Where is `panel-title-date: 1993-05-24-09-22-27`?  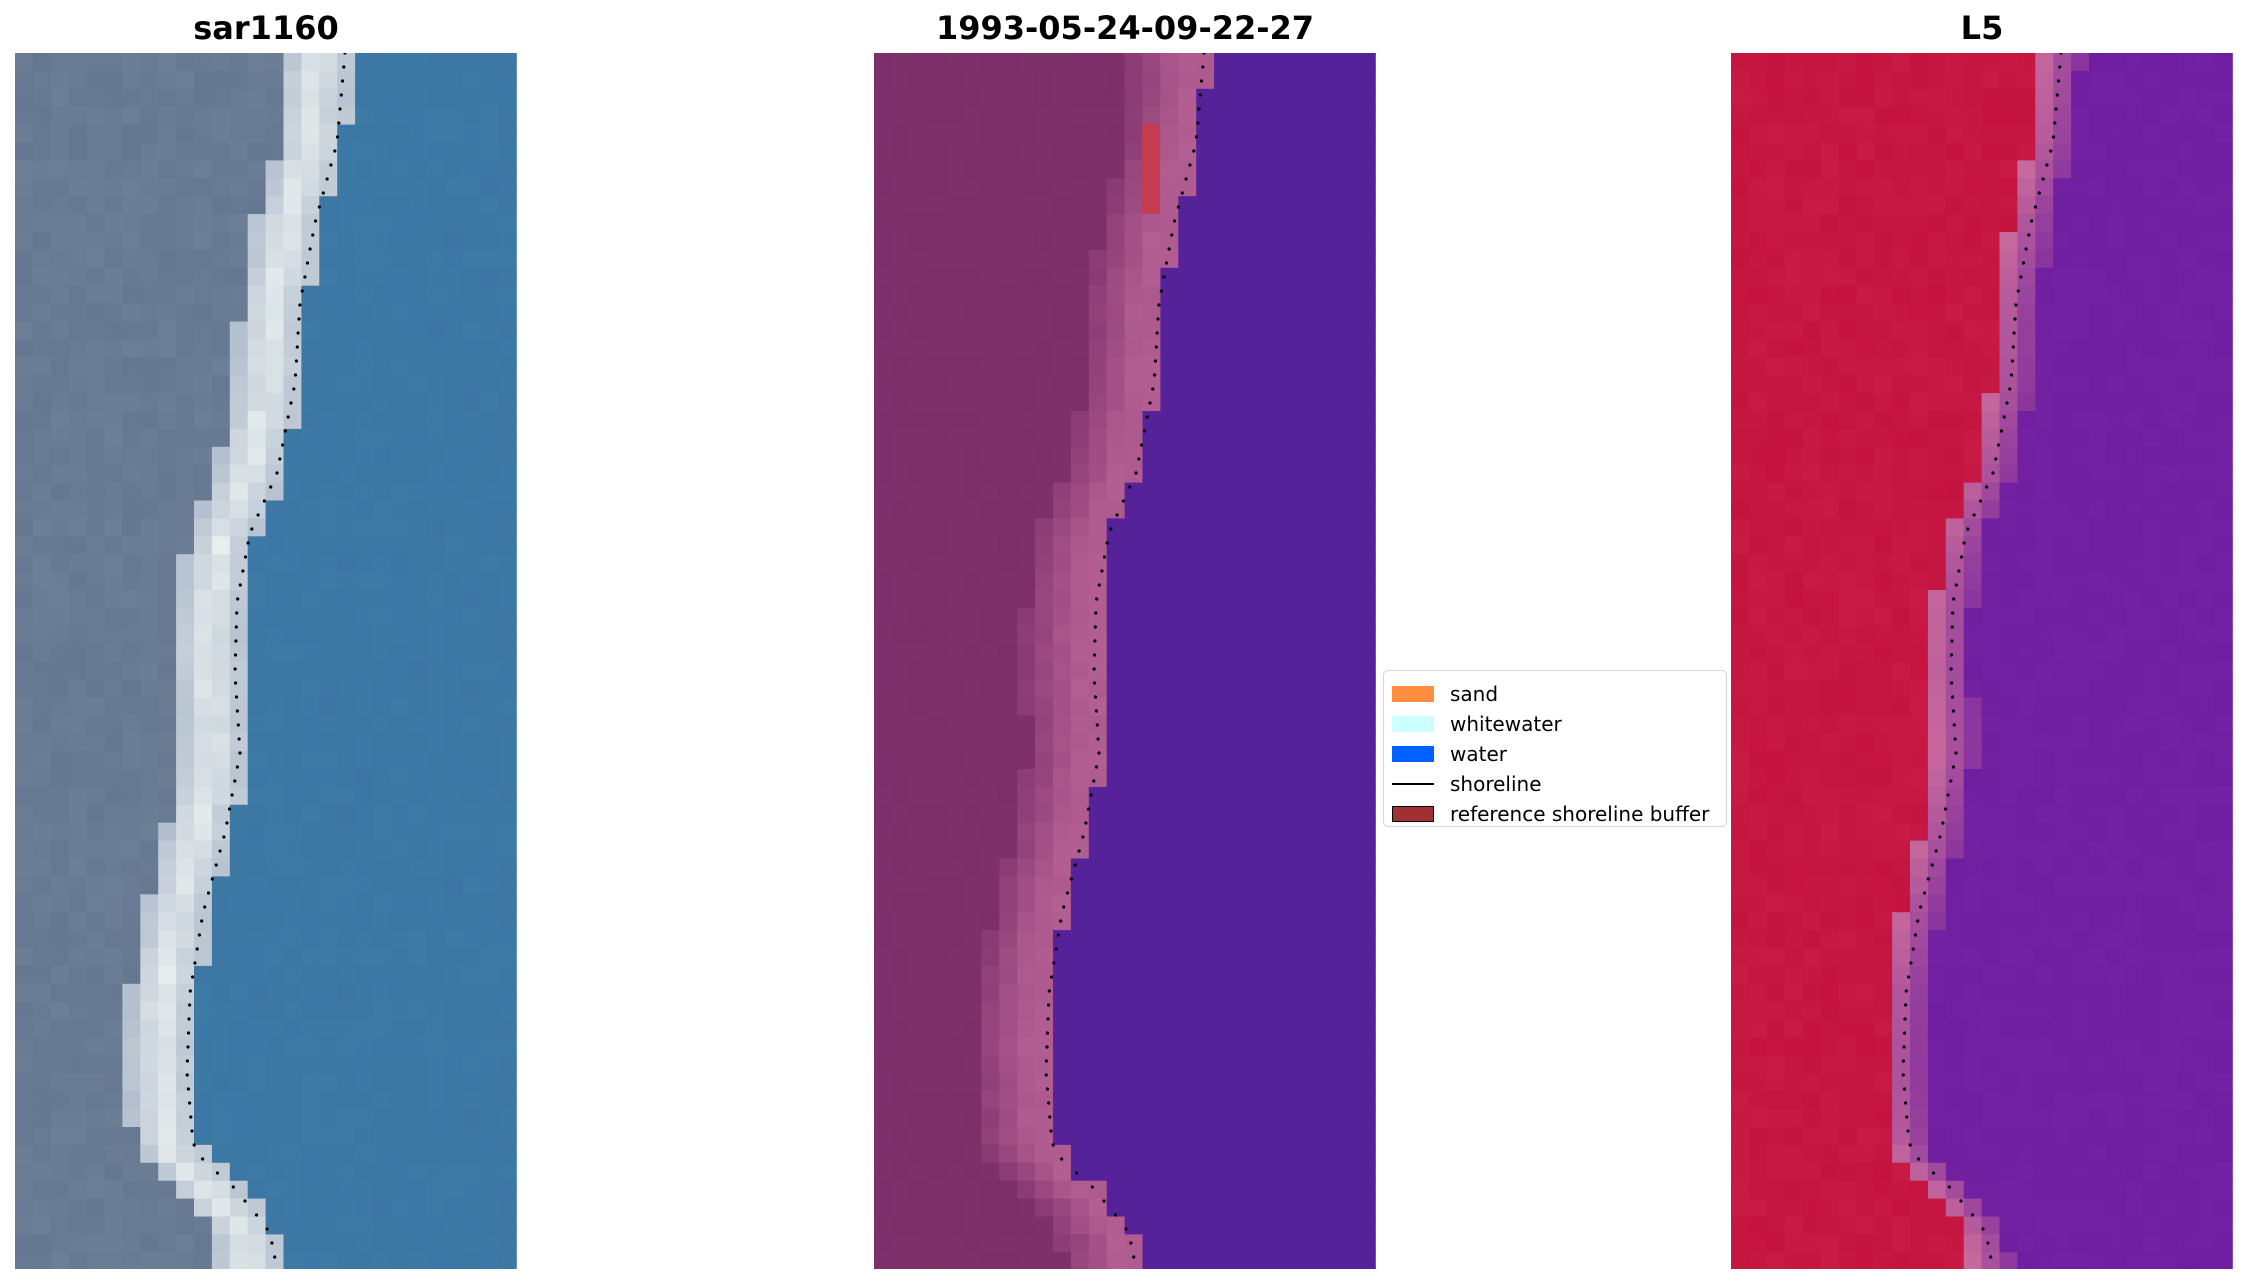
panel-title-date: 1993-05-24-09-22-27 is located at coordinates (1125, 28).